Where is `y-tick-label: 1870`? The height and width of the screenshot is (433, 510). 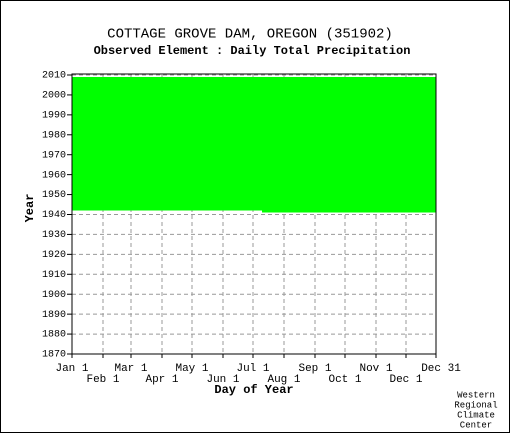
y-tick-label: 1870 is located at coordinates (54, 355).